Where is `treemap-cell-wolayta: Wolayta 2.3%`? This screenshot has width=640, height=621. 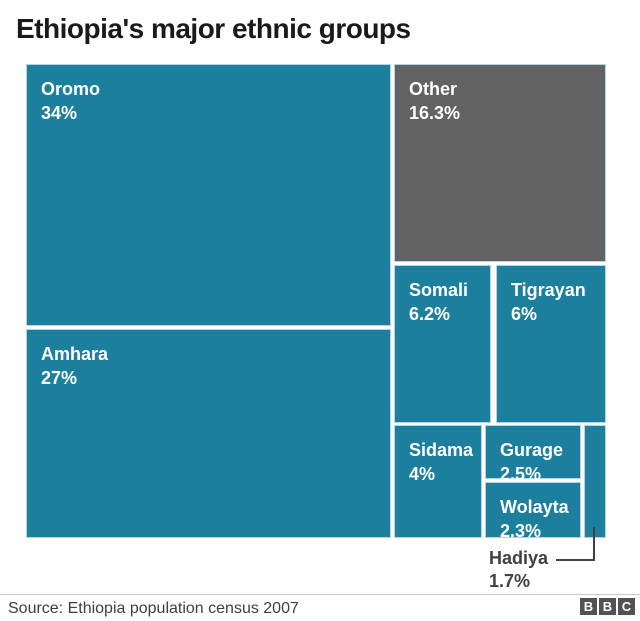 treemap-cell-wolayta: Wolayta 2.3% is located at coordinates (533, 512).